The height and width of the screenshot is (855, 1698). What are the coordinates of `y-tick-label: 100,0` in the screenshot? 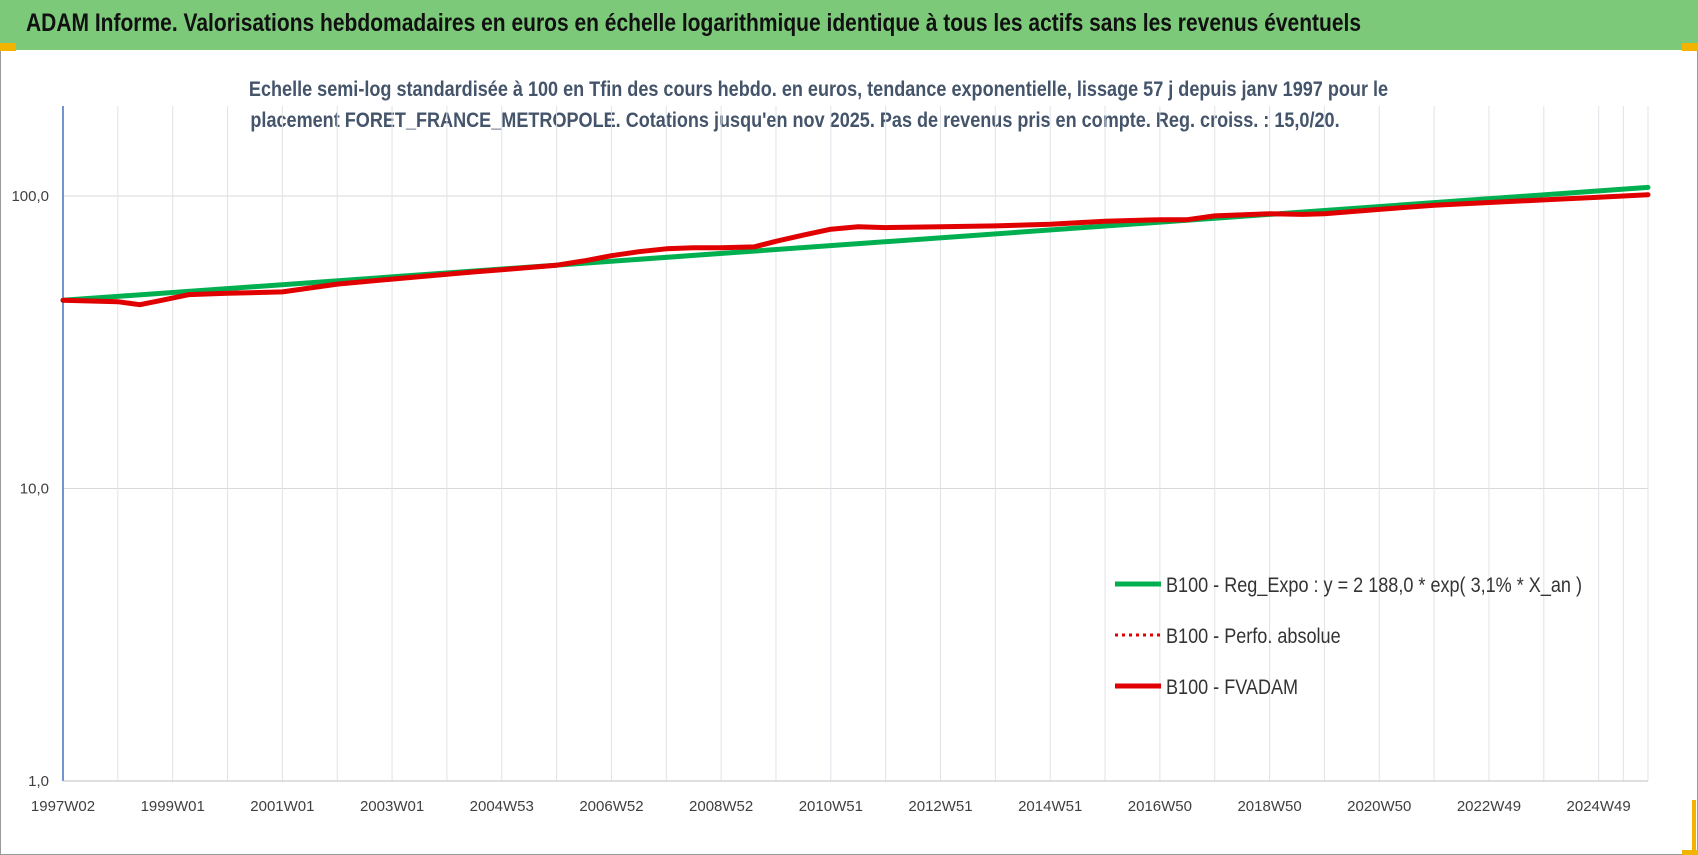 It's located at (30, 196).